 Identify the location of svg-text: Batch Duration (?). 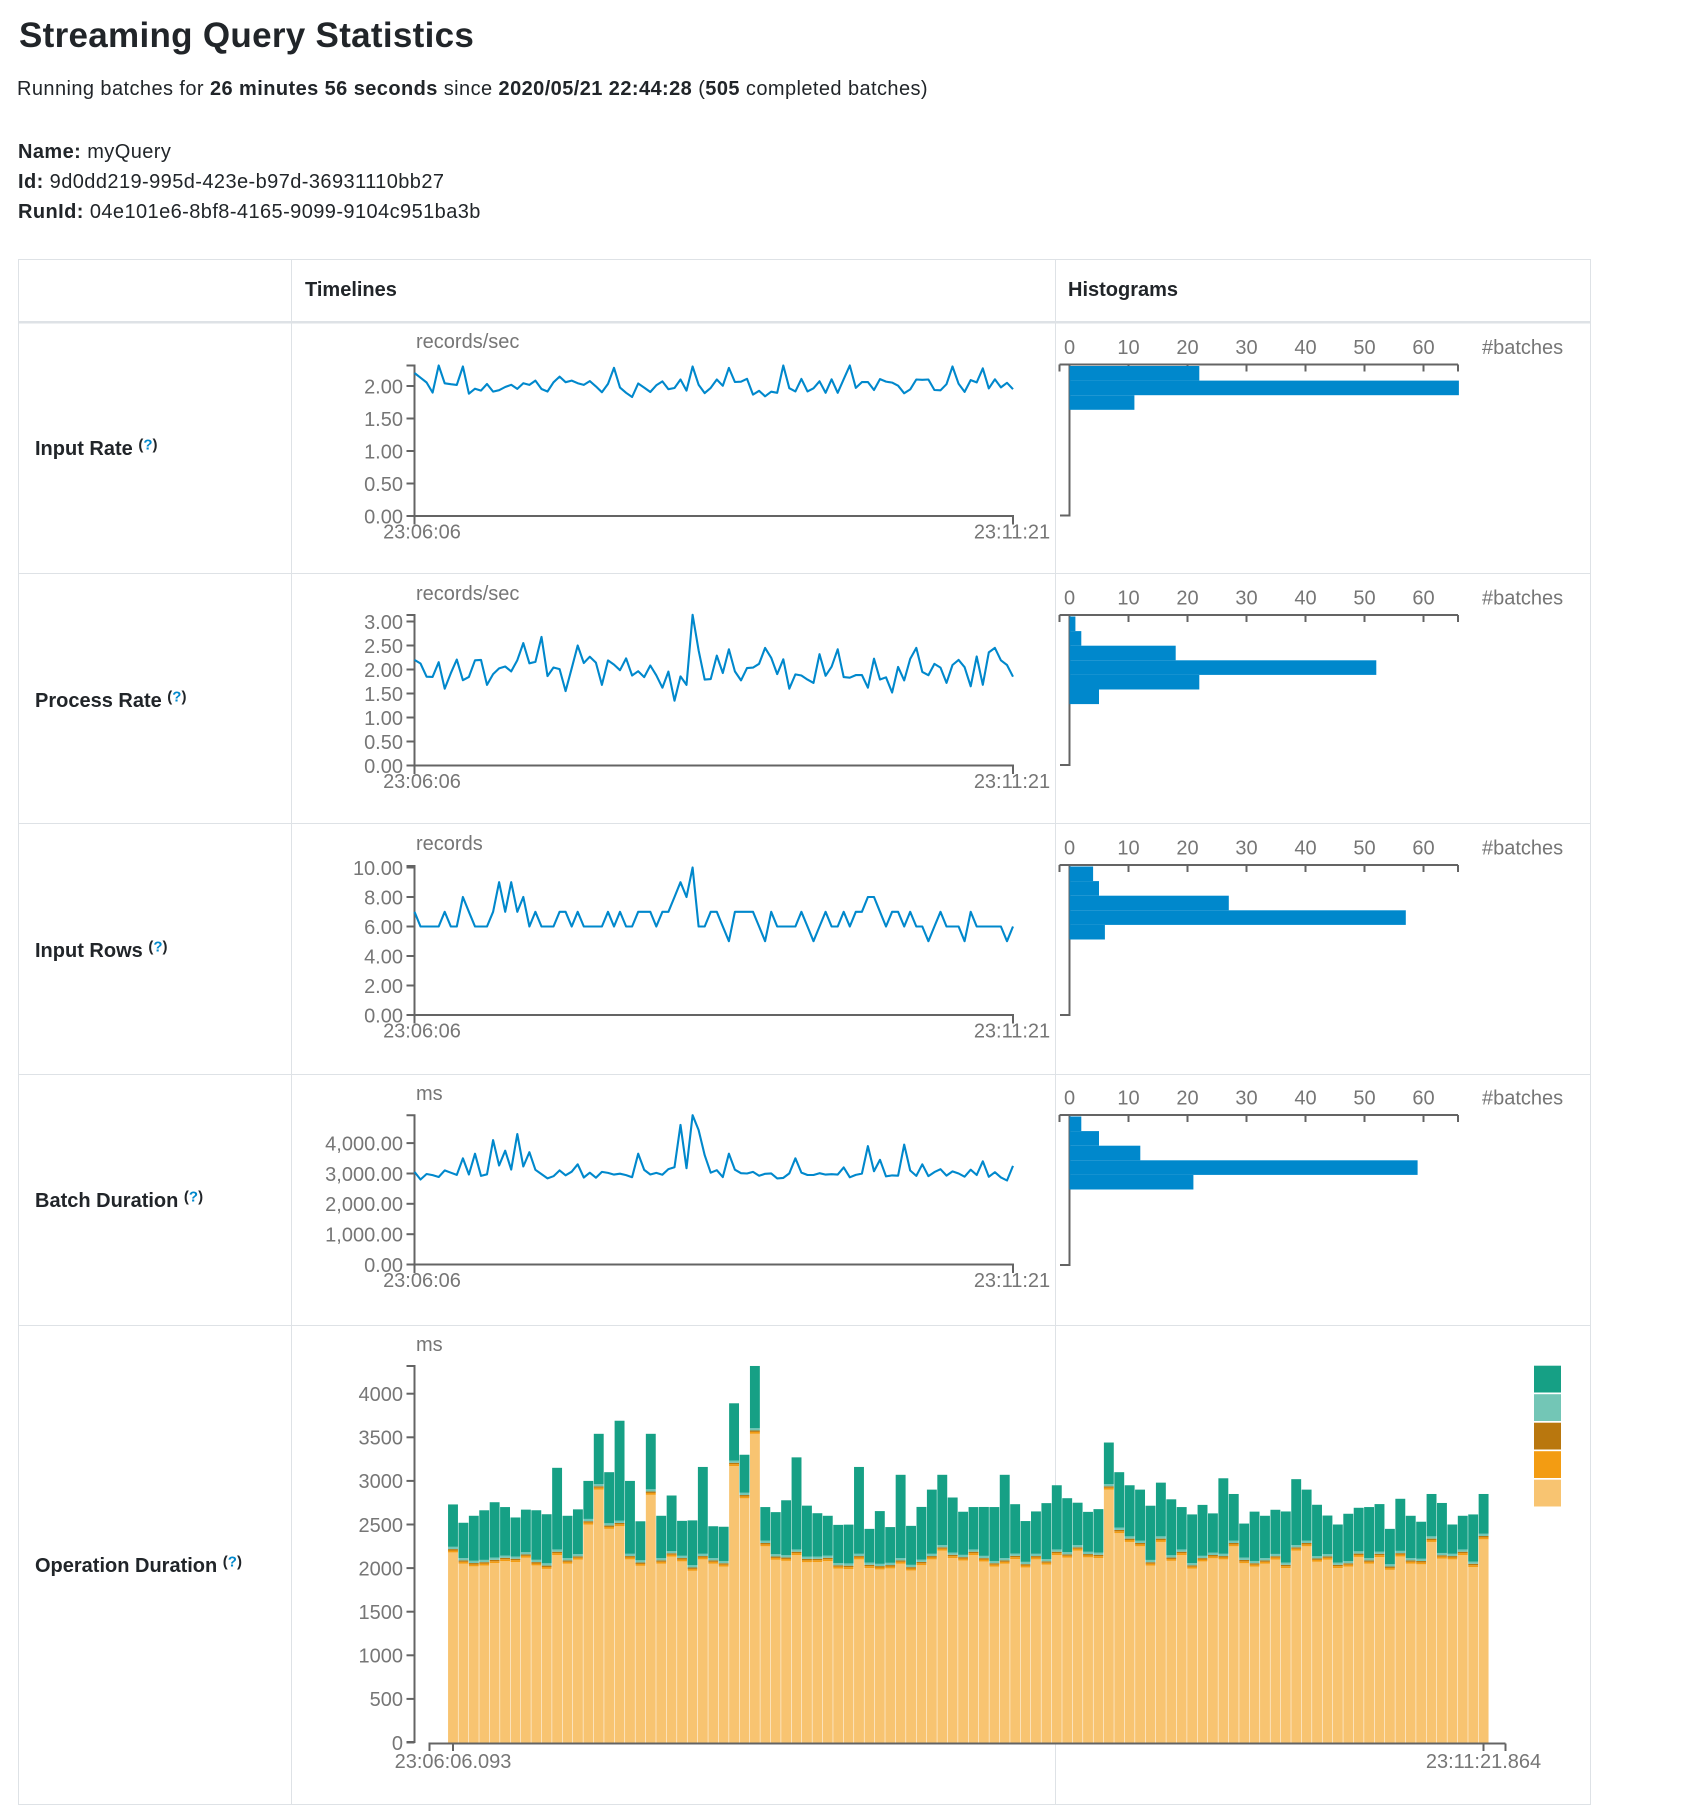
(119, 1201).